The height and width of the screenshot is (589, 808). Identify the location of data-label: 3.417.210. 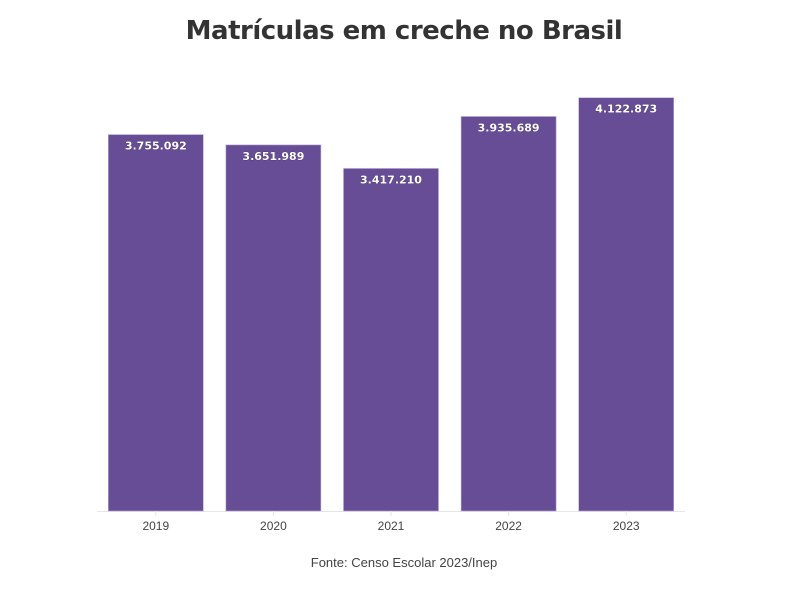
(391, 179).